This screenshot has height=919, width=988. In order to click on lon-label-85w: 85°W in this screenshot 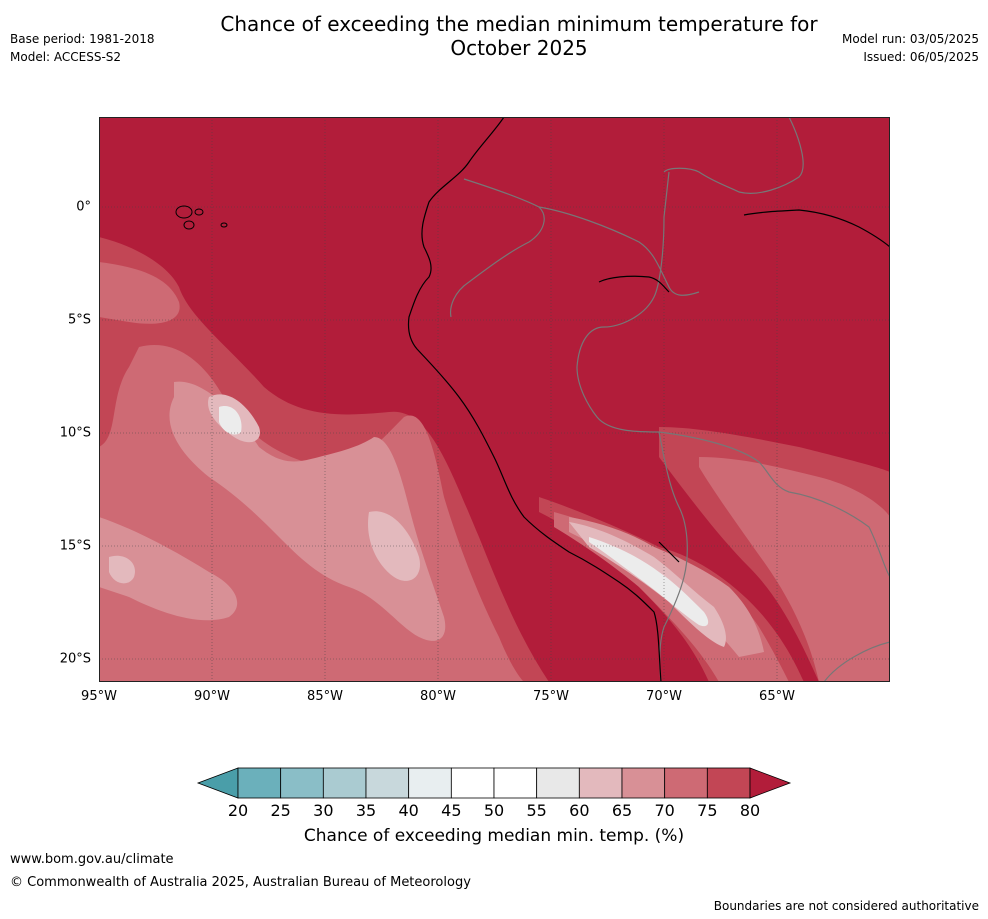, I will do `click(325, 696)`.